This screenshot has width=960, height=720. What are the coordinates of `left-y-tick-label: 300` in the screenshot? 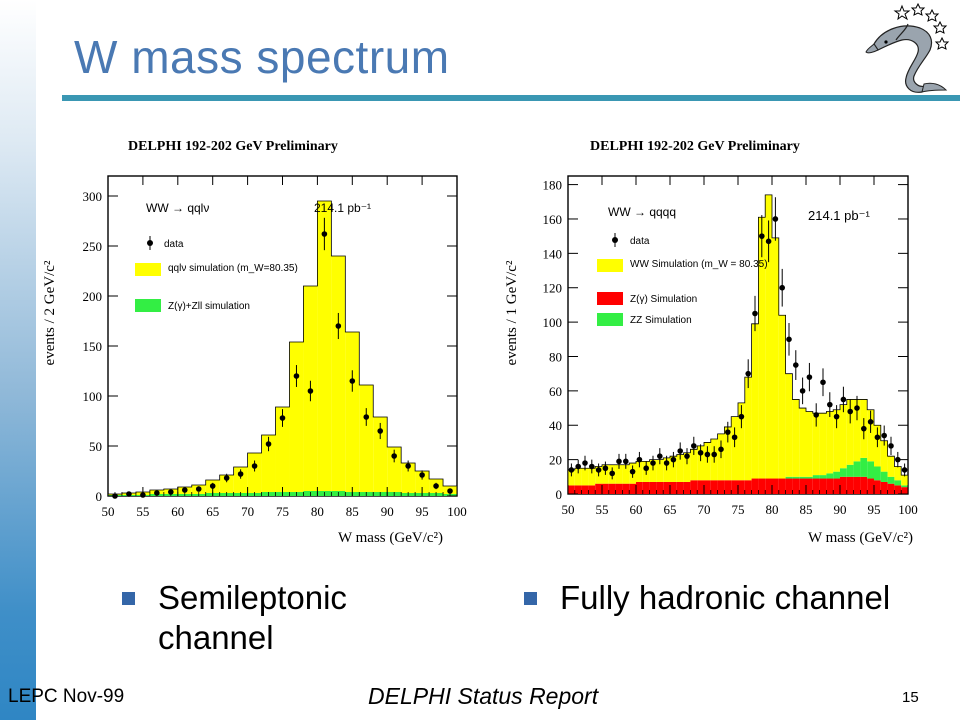 It's located at (93, 196).